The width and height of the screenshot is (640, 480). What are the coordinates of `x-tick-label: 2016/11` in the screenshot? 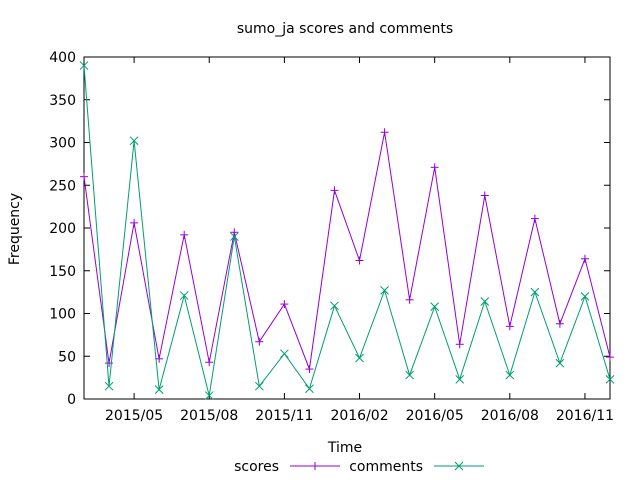 It's located at (585, 416).